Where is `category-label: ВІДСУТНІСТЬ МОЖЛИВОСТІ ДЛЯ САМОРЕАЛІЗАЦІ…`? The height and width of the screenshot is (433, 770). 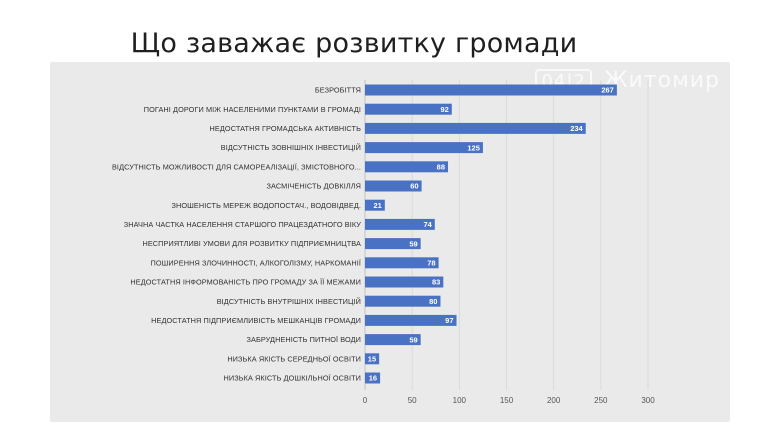
category-label: ВІДСУТНІСТЬ МОЖЛИВОСТІ ДЛЯ САМОРЕАЛІЗАЦІ… is located at coordinates (236, 166).